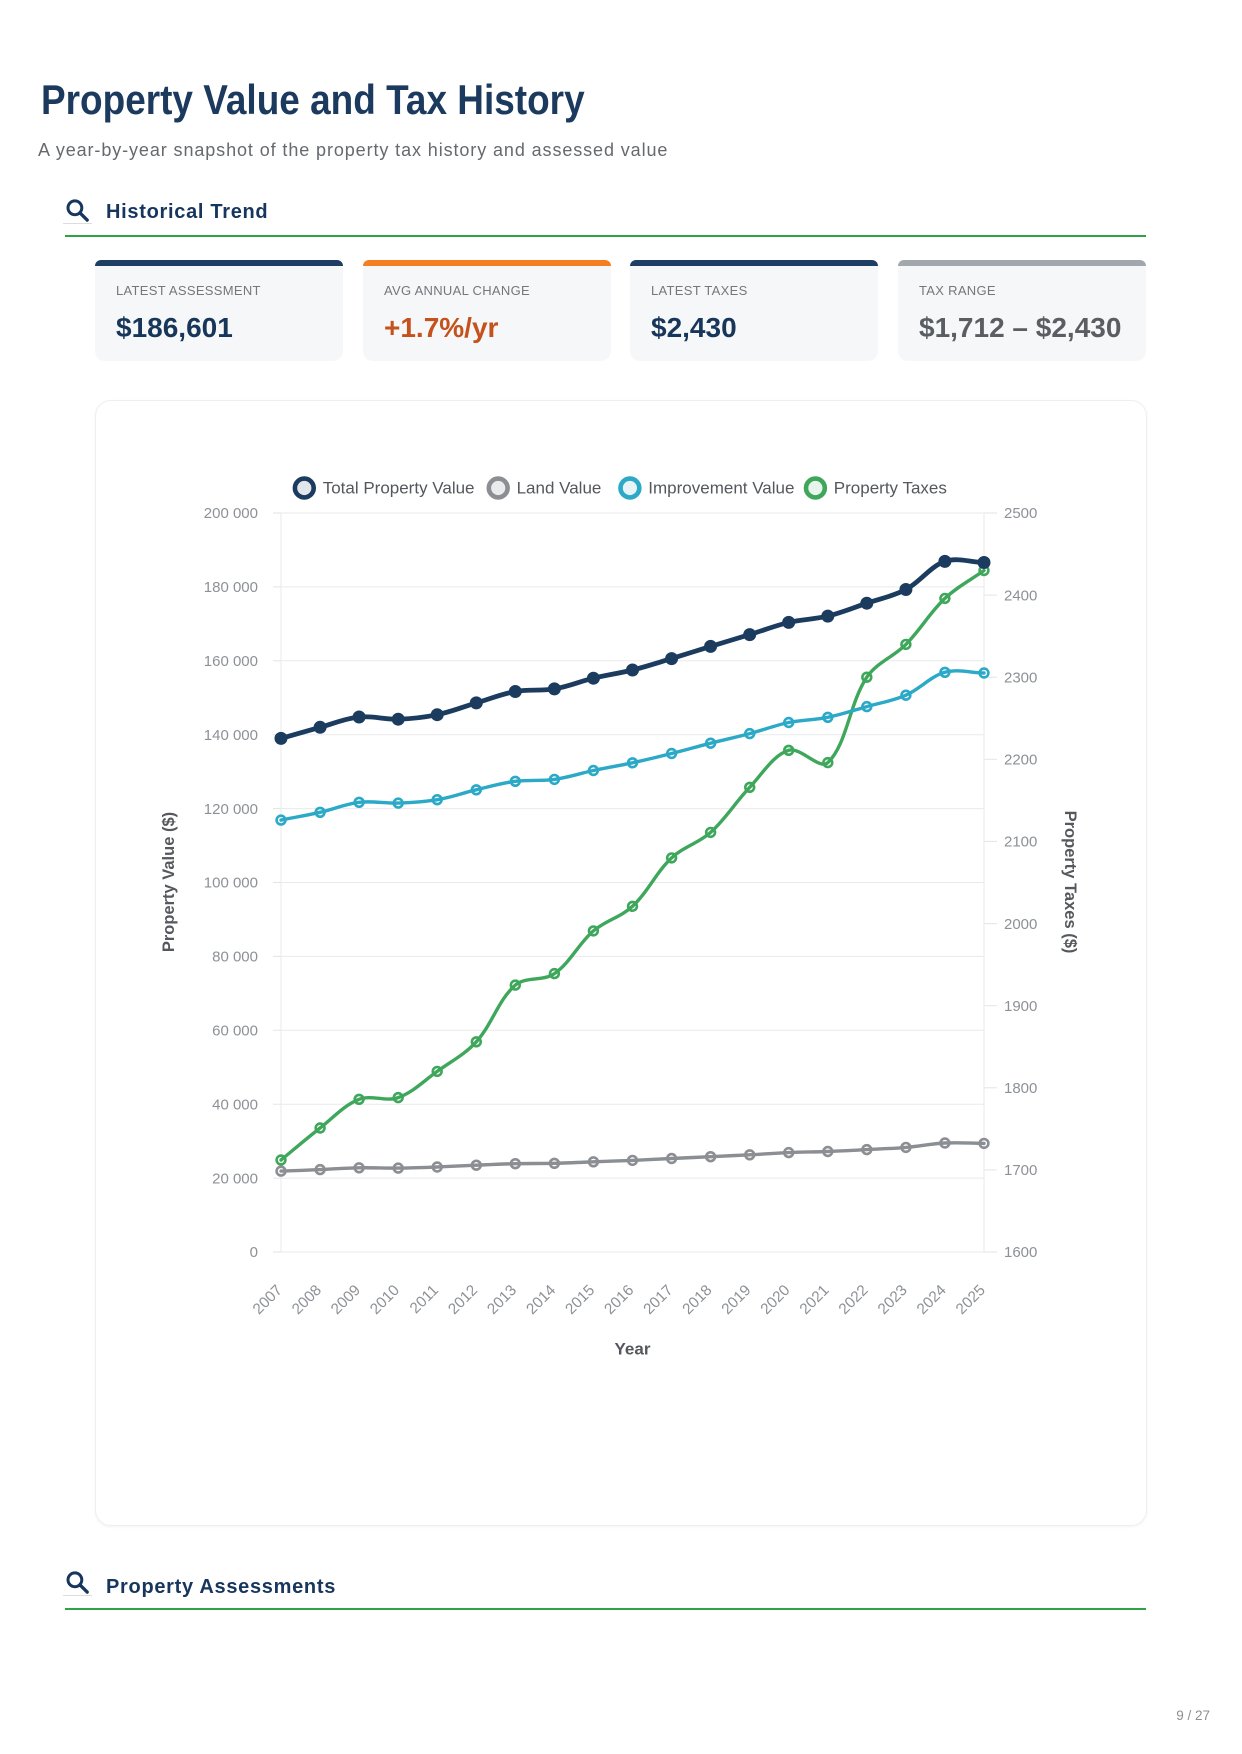  What do you see at coordinates (893, 1300) in the screenshot?
I see `svg-text: 2023` at bounding box center [893, 1300].